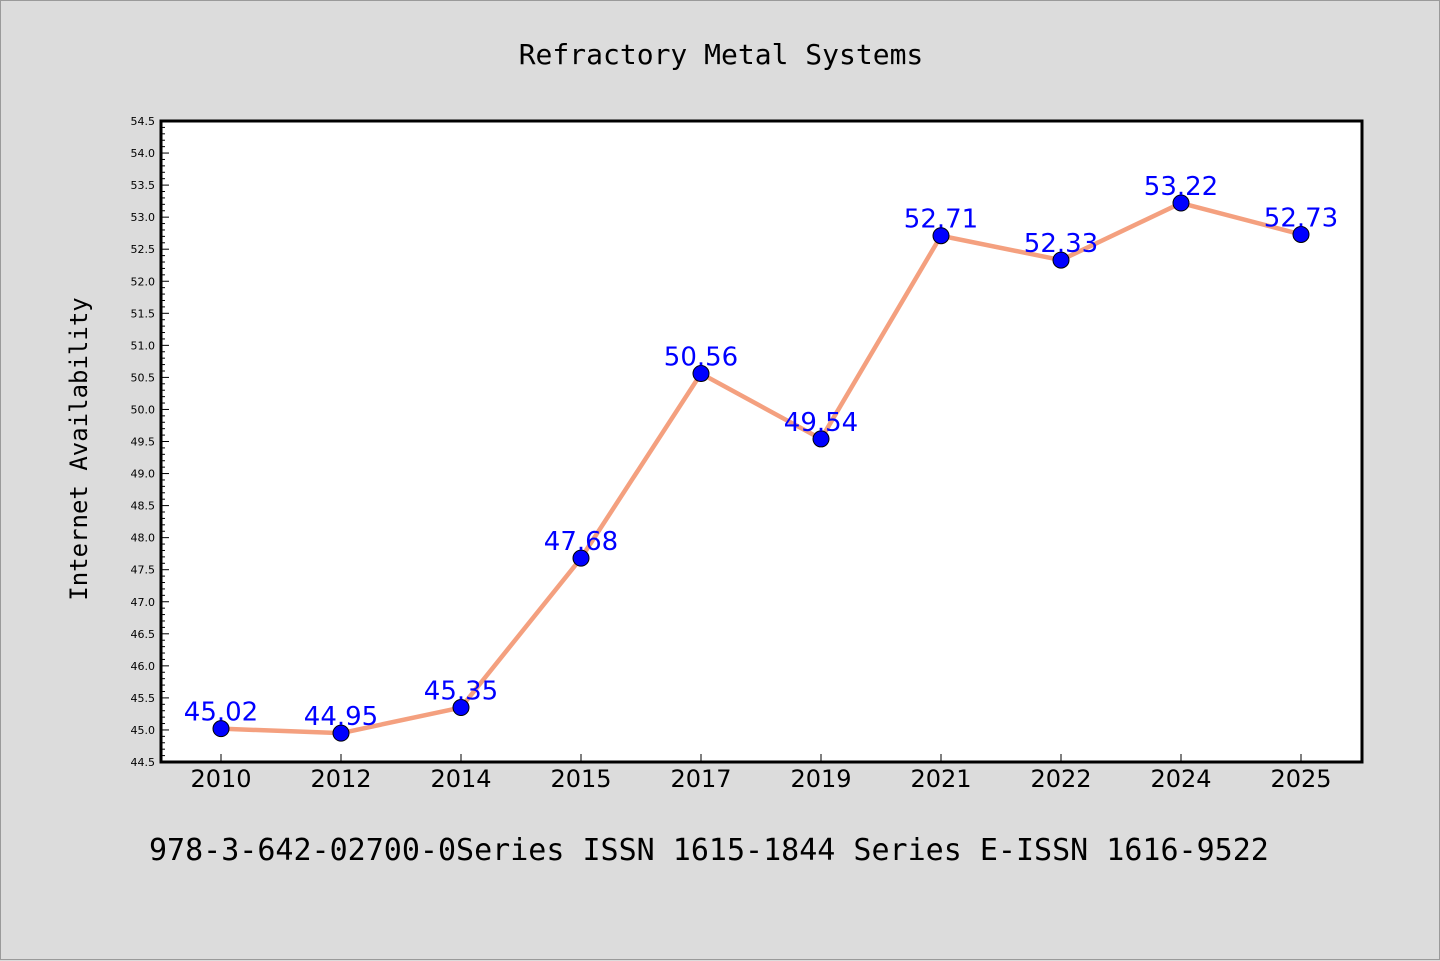 The width and height of the screenshot is (1440, 961). What do you see at coordinates (143, 281) in the screenshot?
I see `y-tick-label: 52.0` at bounding box center [143, 281].